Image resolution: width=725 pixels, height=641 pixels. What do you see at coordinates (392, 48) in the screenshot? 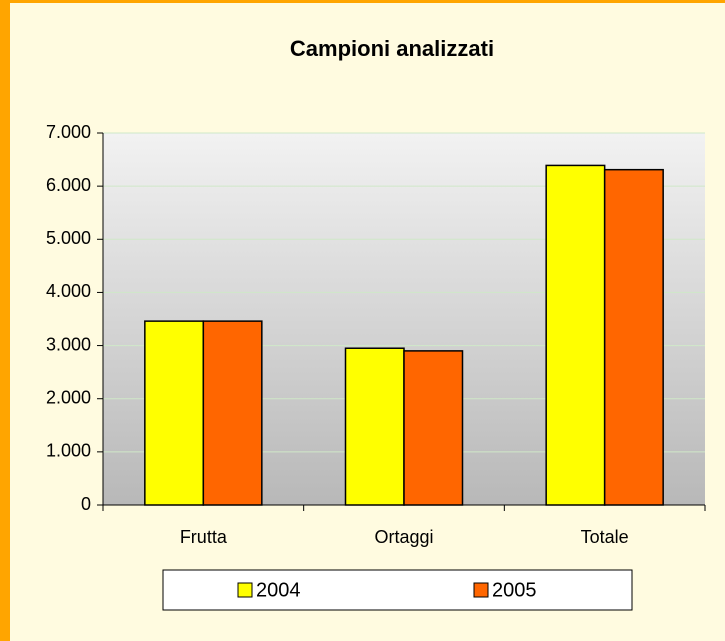
I see `chart-title: Campioni analizzati` at bounding box center [392, 48].